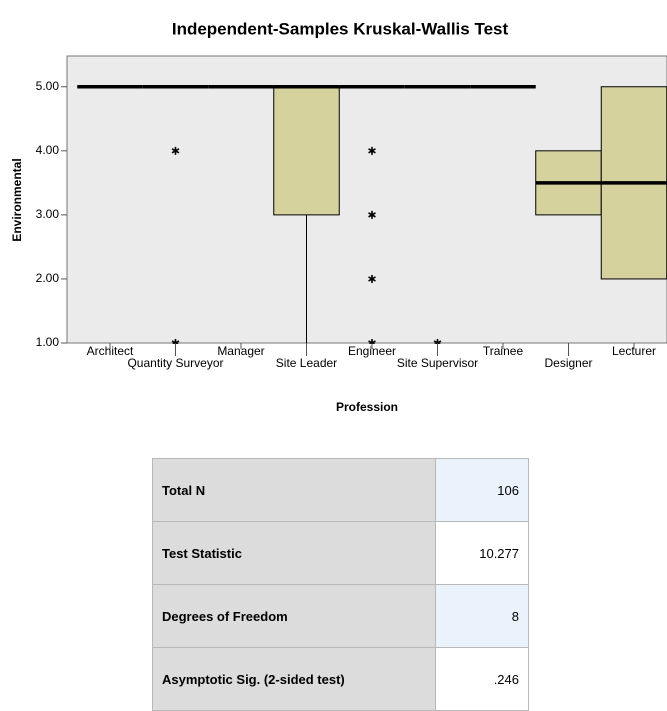 This screenshot has height=711, width=667. Describe the element at coordinates (372, 351) in the screenshot. I see `x-tick-label: Engineer` at that location.